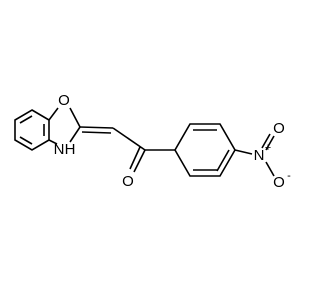 The width and height of the screenshot is (320, 300). I want to click on phenyl-ring, so click(205, 150).